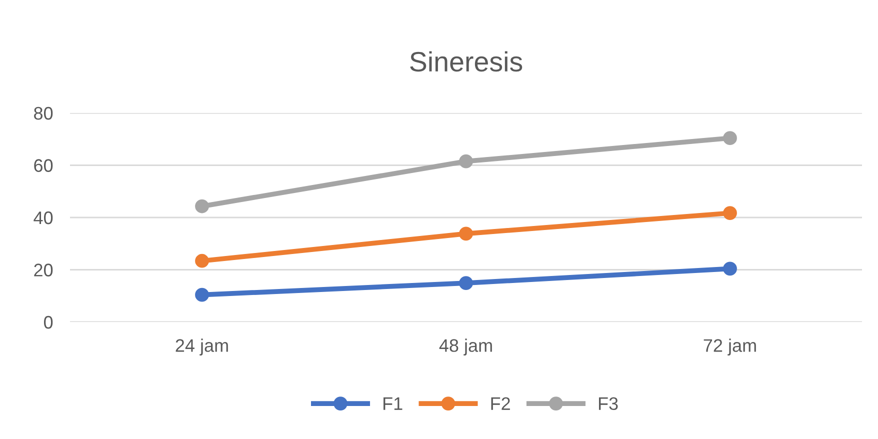  Describe the element at coordinates (43, 270) in the screenshot. I see `y-tick-label: 20` at that location.